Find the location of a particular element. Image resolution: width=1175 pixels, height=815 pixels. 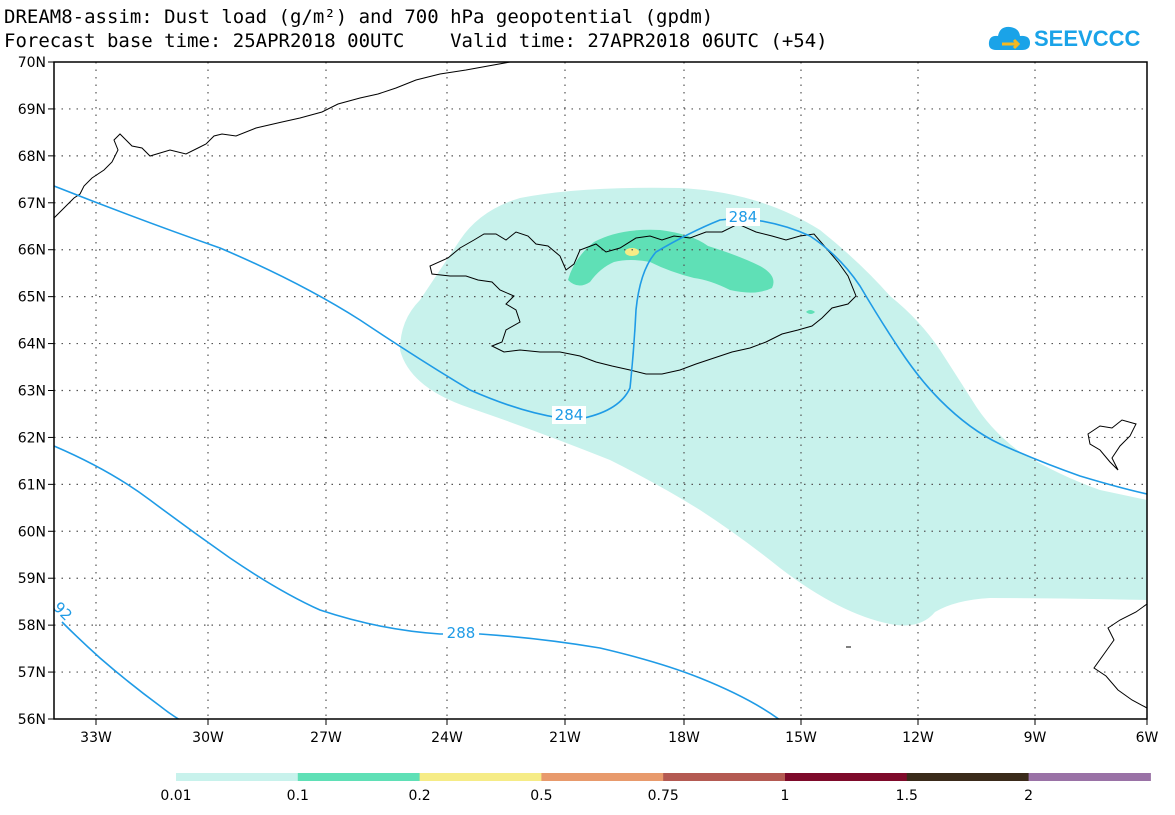

legend-label: 1.5 is located at coordinates (907, 796).